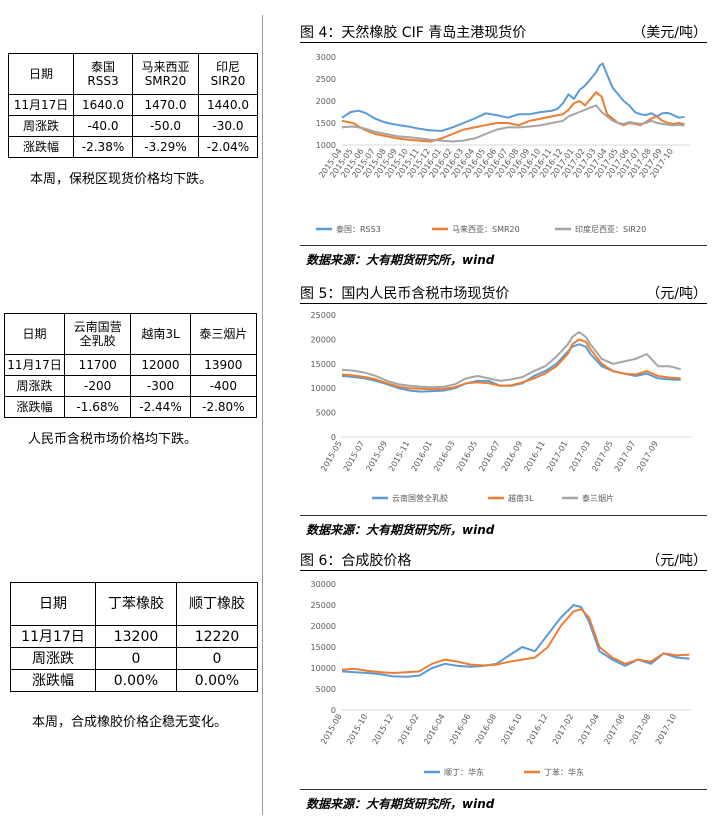 The height and width of the screenshot is (823, 717). I want to click on table-cell: -200, so click(97, 386).